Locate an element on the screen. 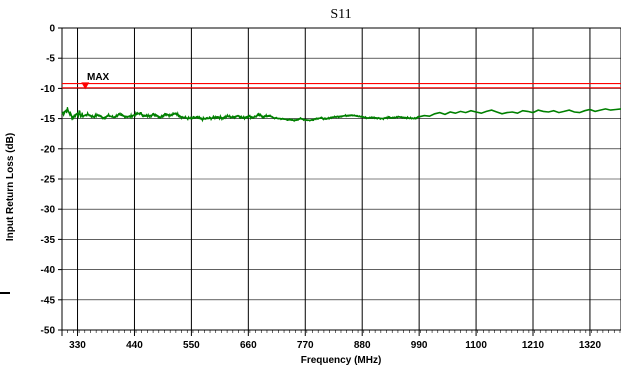 This screenshot has height=375, width=621. x-tick-label: 990 is located at coordinates (419, 345).